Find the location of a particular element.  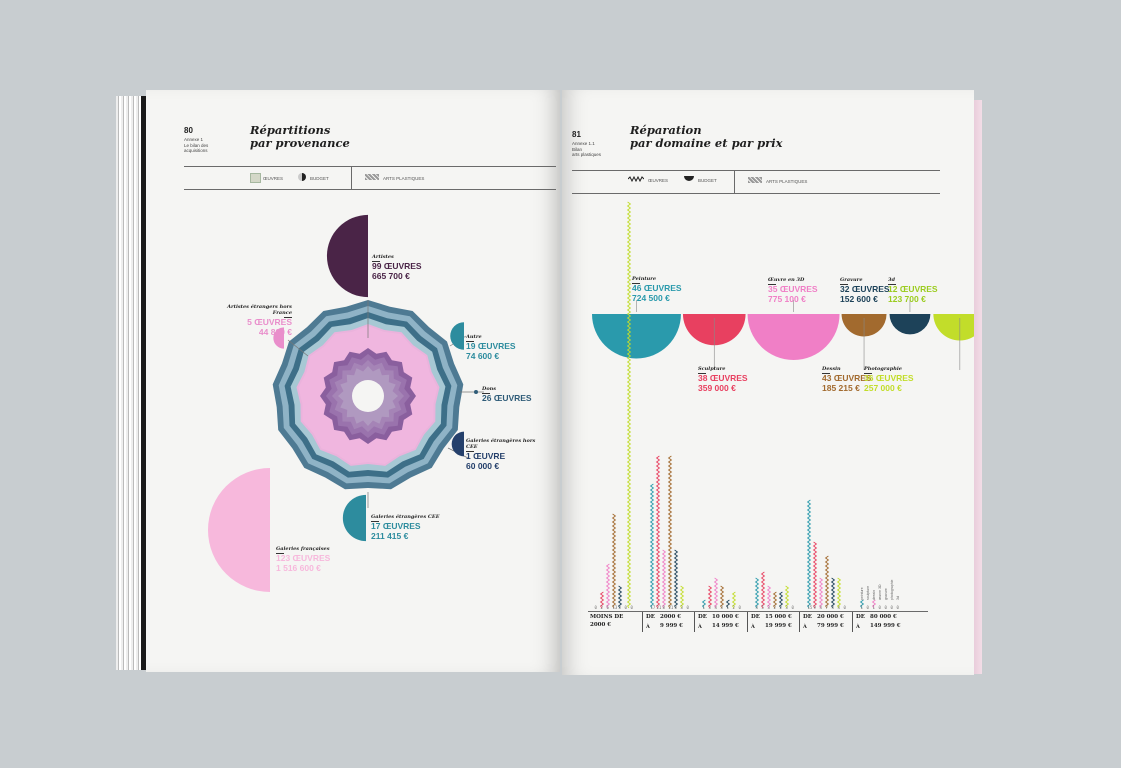

series-label: 3d is located at coordinates (898, 598).